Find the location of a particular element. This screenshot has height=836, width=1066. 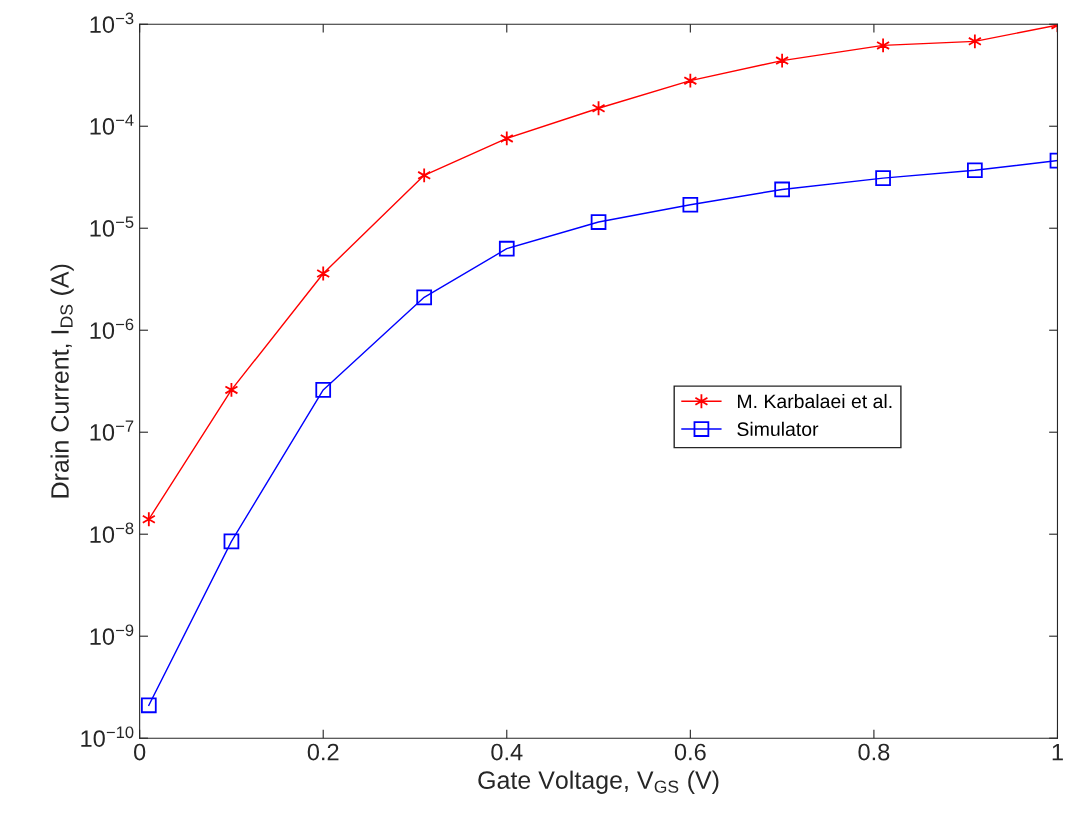

y-axis-title: Drain Current, I$_{DS}$ (A) is located at coordinates (62, 381).